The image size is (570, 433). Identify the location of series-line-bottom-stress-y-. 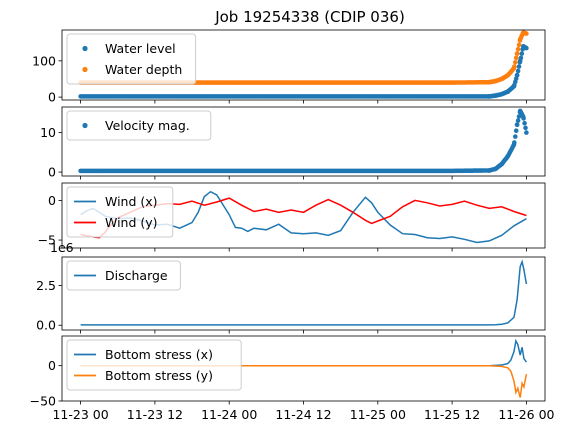
(304, 381).